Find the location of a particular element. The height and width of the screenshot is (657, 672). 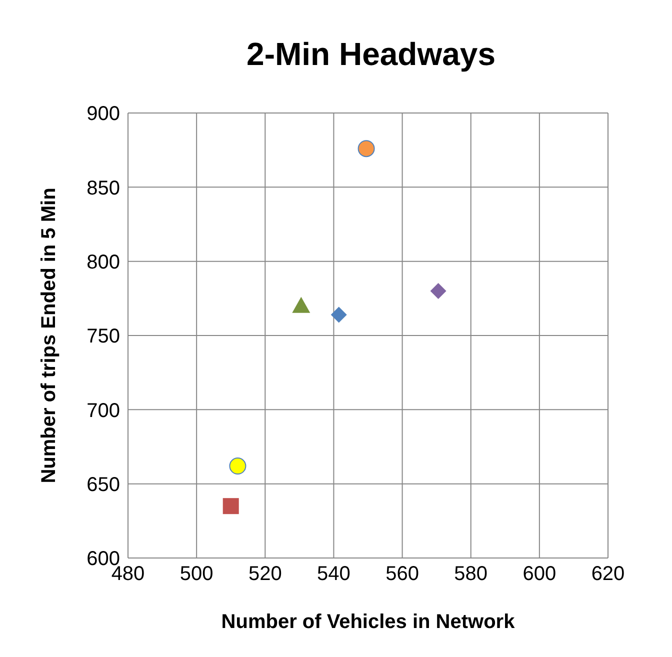

y-tick-label: 800 is located at coordinates (103, 262).